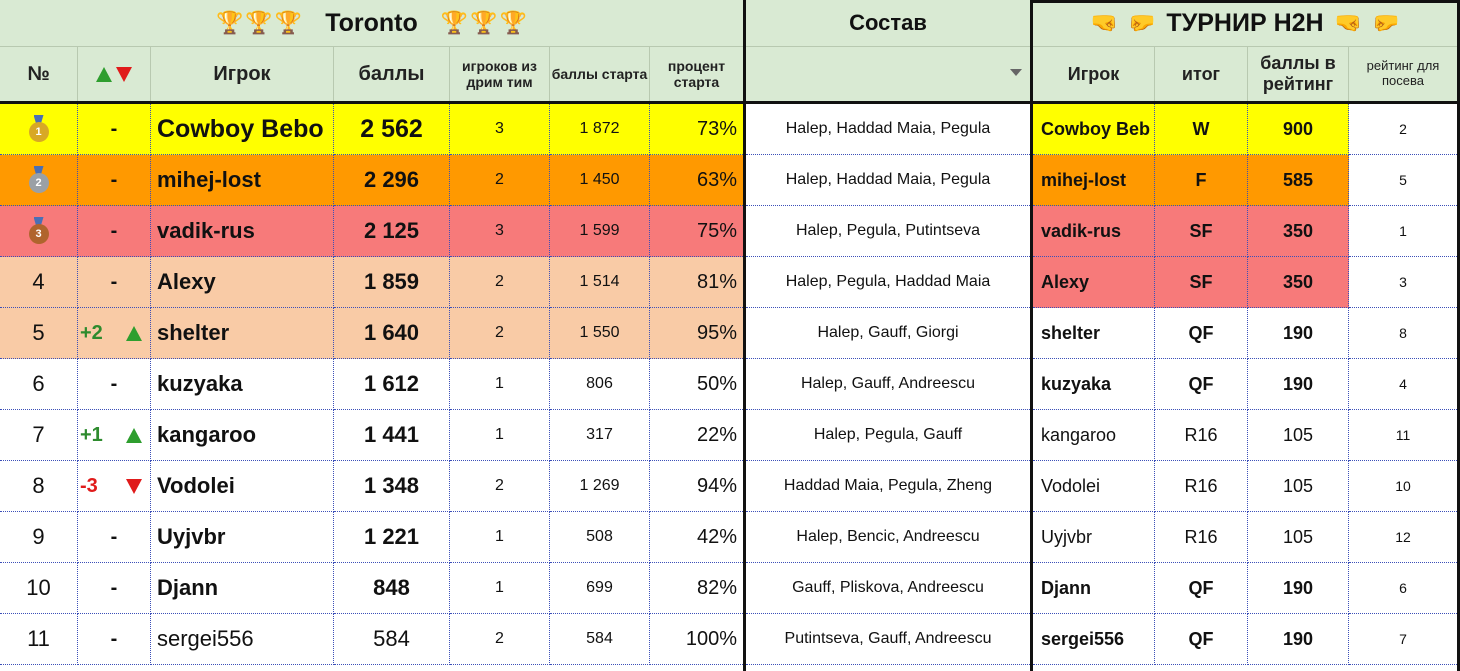 This screenshot has width=1460, height=671. What do you see at coordinates (1094, 129) in the screenshot?
I see `h2h-player-cell: Cowboy Beb` at bounding box center [1094, 129].